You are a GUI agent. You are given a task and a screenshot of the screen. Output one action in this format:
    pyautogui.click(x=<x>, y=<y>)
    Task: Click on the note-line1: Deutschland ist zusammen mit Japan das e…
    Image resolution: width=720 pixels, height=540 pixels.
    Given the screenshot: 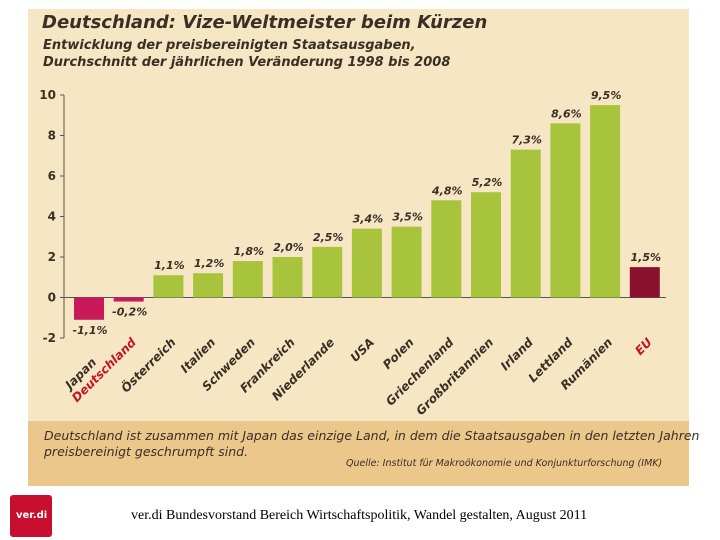 What is the action you would take?
    pyautogui.click(x=372, y=435)
    